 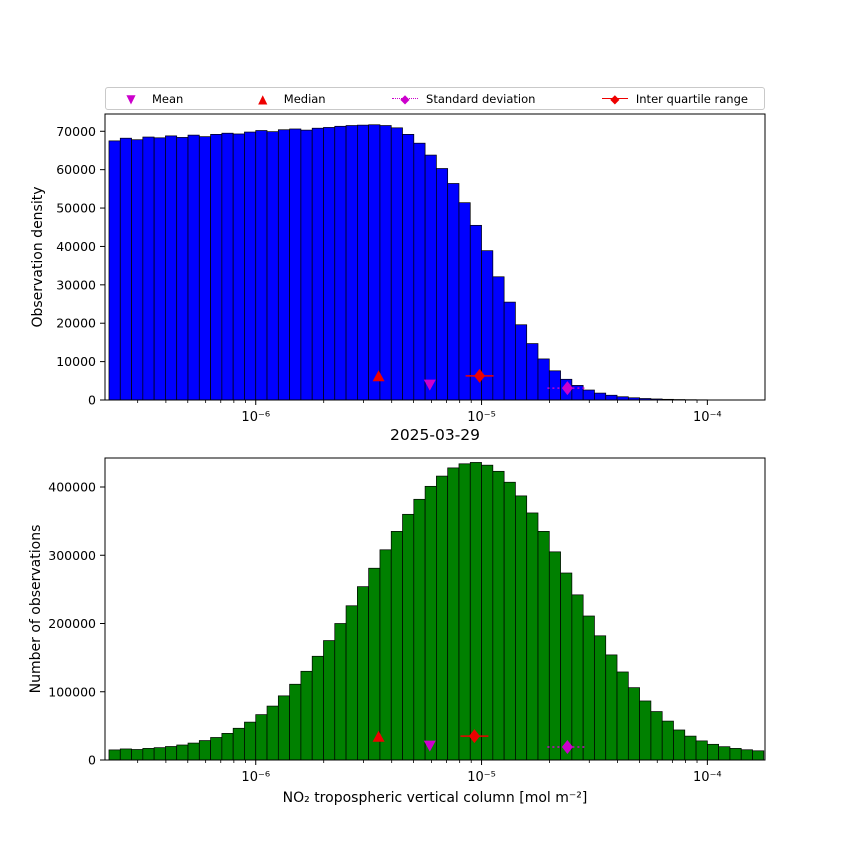 I want to click on x-tick-label: 10⁻⁶, so click(x=255, y=417).